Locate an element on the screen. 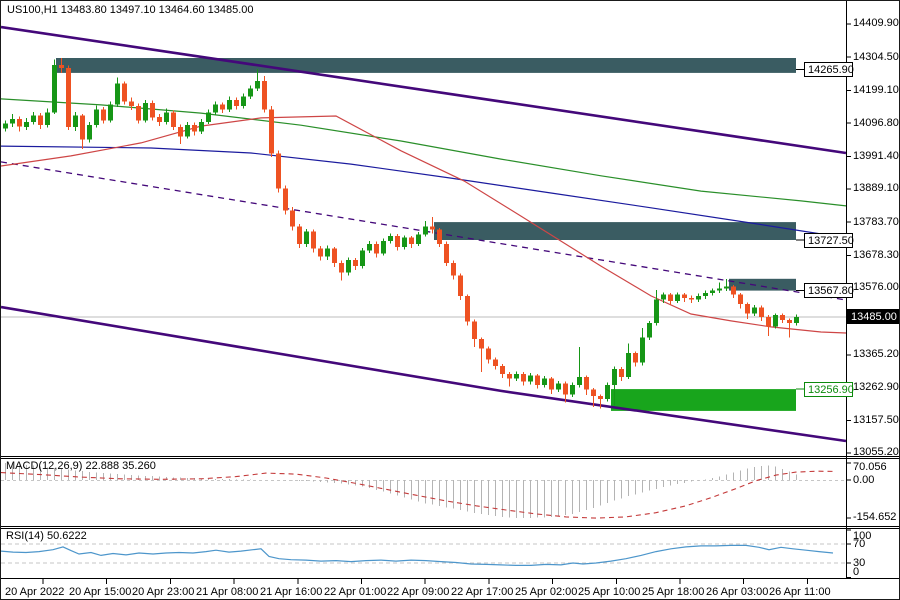  price-level-badge: 14265.90 is located at coordinates (829, 69).